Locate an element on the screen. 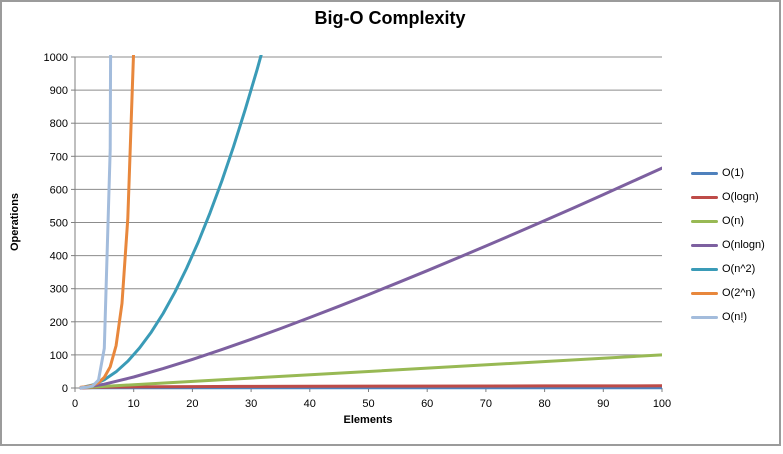 This screenshot has width=783, height=454. y-tick-label: 600 is located at coordinates (59, 190).